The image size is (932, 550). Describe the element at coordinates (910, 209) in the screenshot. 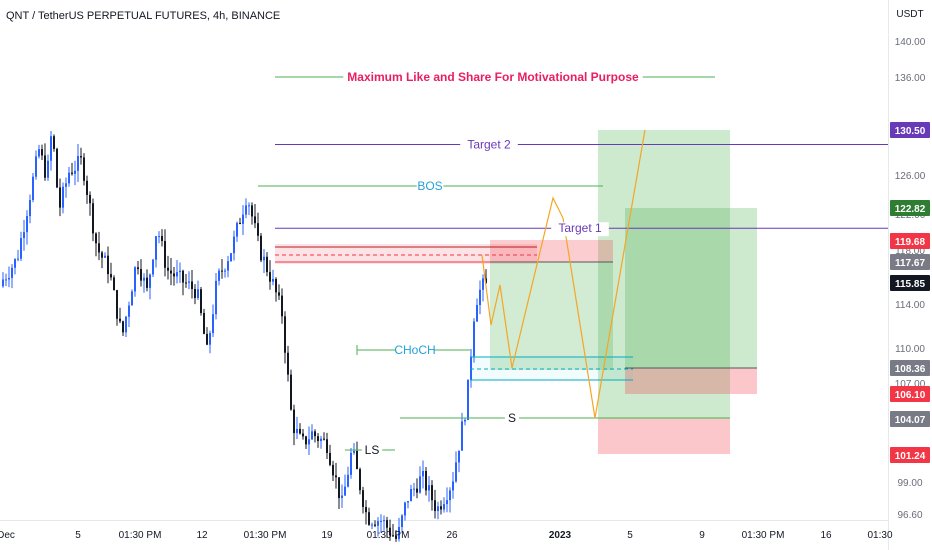

I see `price-badge-label: 122.82` at that location.